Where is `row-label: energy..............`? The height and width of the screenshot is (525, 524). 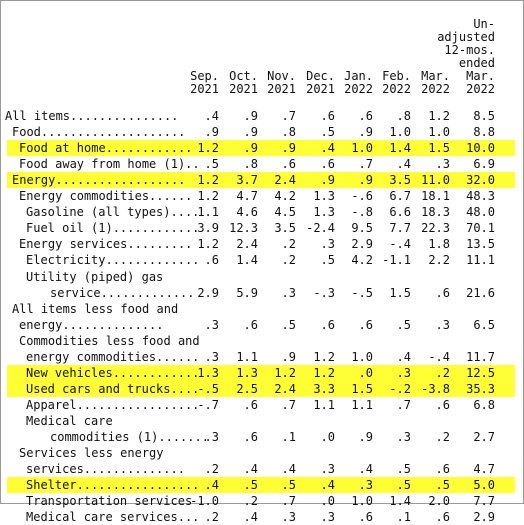
row-label: energy.............. is located at coordinates (91, 324).